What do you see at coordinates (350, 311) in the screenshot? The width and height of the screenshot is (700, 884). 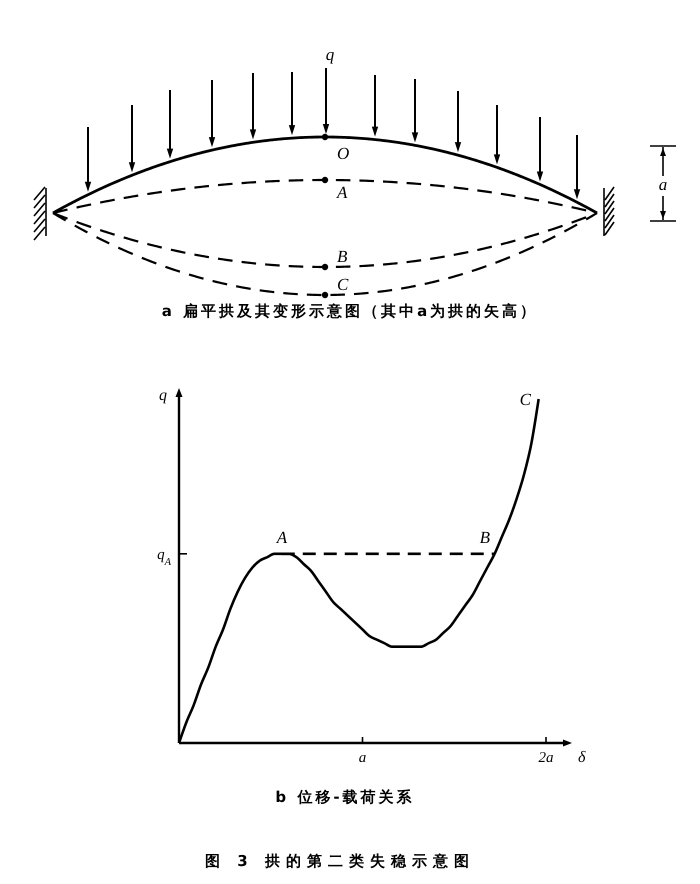 I see `text: a 扁平拱及其变形示意图（其中a为拱的矢高）` at bounding box center [350, 311].